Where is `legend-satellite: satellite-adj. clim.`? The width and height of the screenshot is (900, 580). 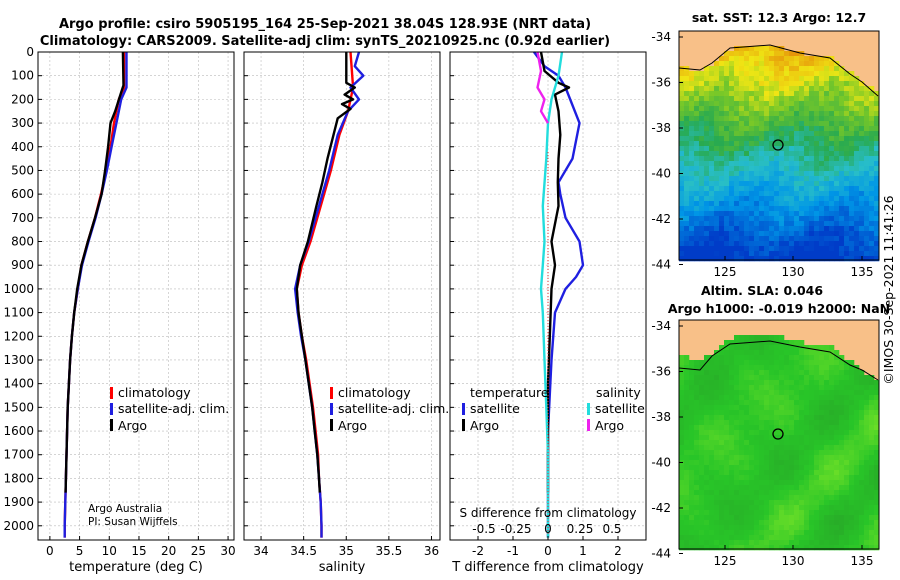 legend-satellite: satellite-adj. clim. is located at coordinates (173, 408).